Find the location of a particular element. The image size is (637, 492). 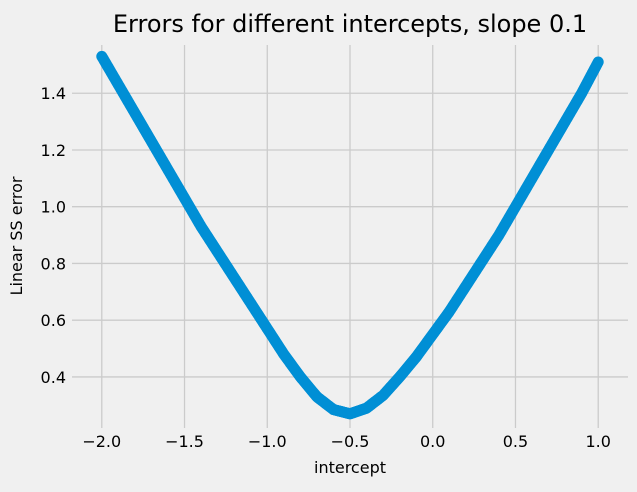

x-axis-label: intercept is located at coordinates (350, 467).